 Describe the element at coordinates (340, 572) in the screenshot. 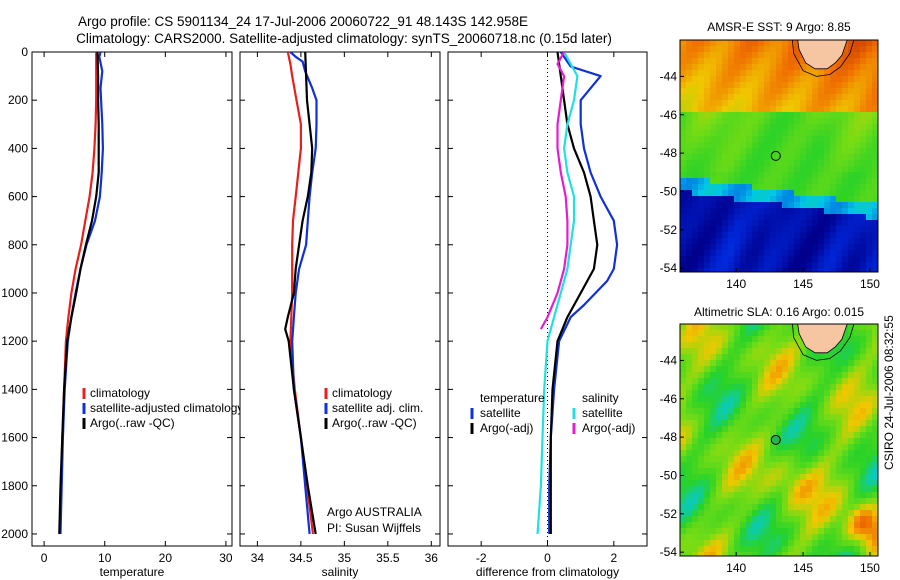

I see `x-axis-label: salinity` at that location.